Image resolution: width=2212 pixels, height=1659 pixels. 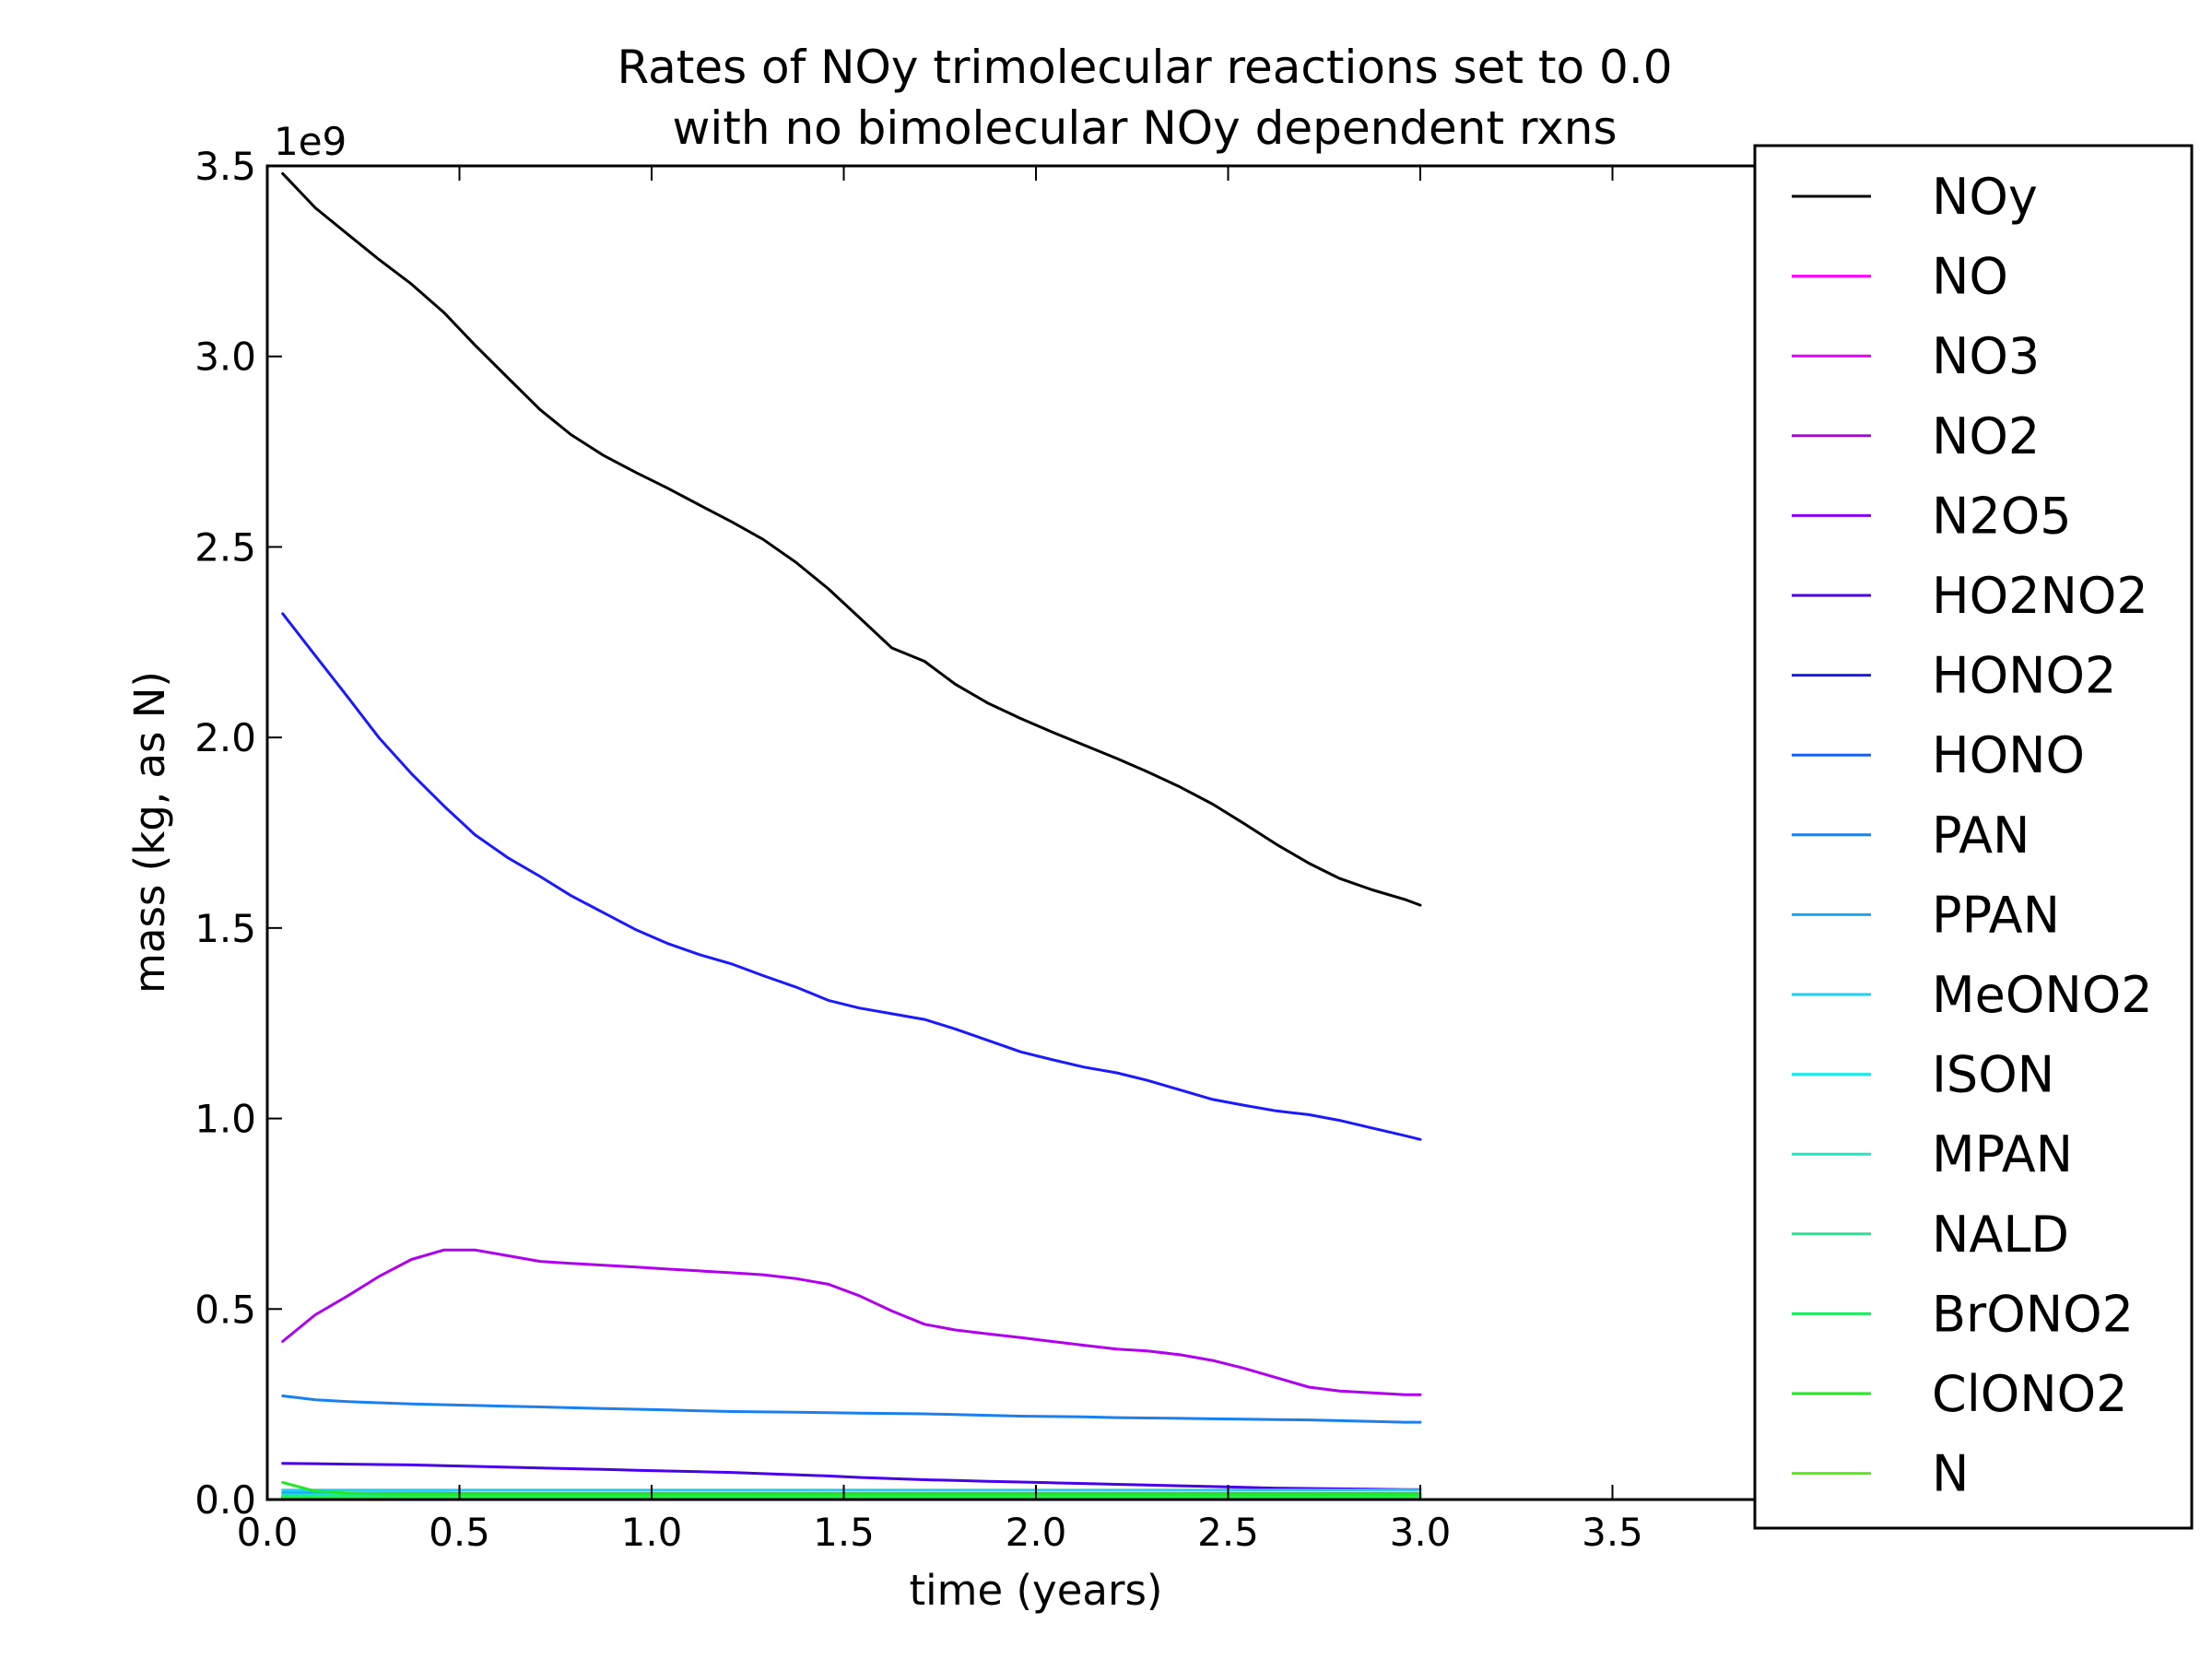 What do you see at coordinates (1036, 1590) in the screenshot?
I see `x-axis-label: time (years)` at bounding box center [1036, 1590].